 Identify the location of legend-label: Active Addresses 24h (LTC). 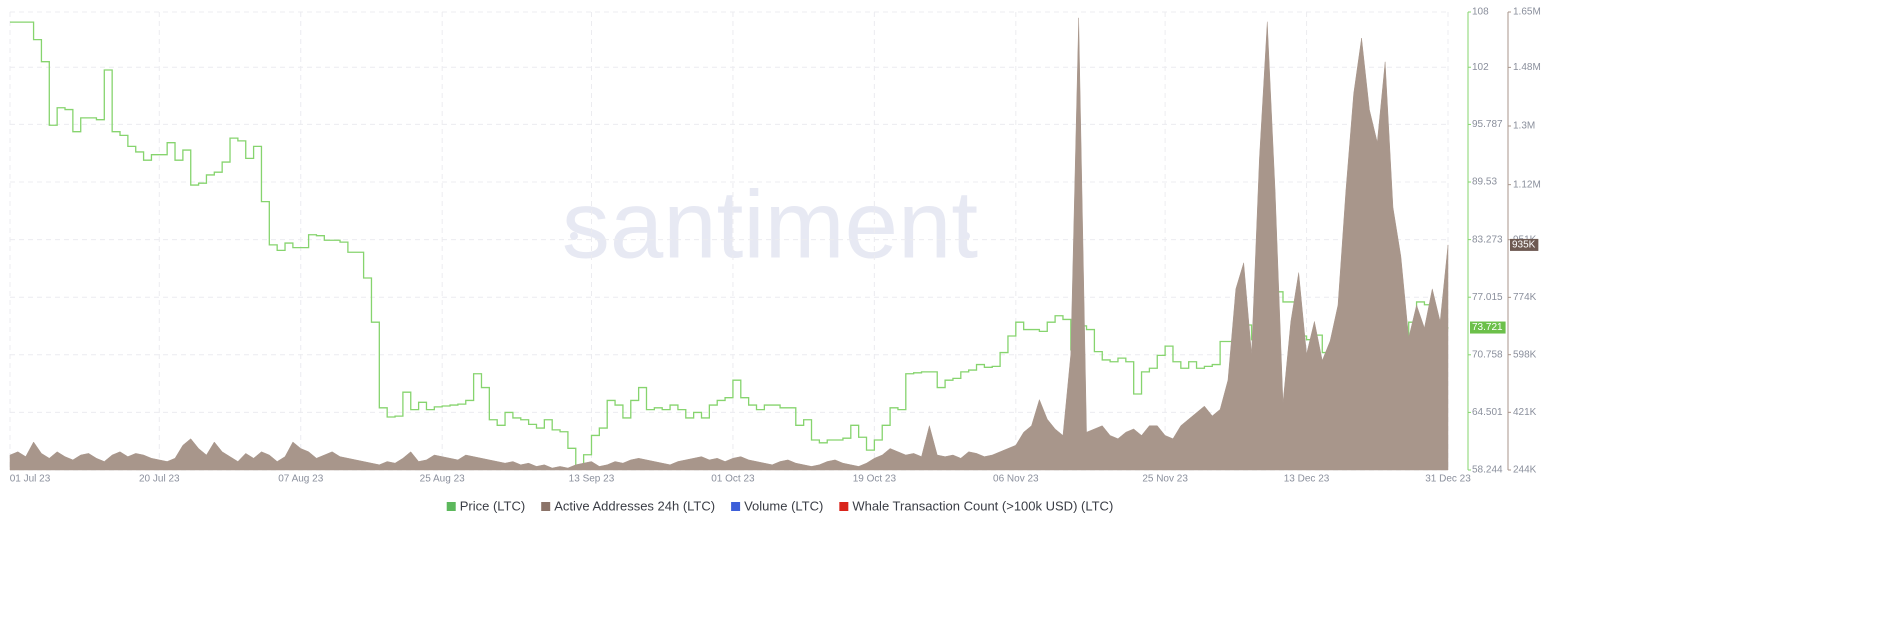
(634, 505).